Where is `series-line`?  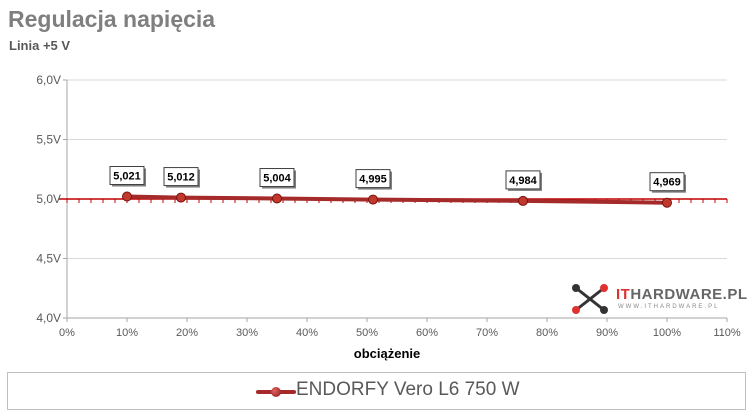
series-line is located at coordinates (397, 199).